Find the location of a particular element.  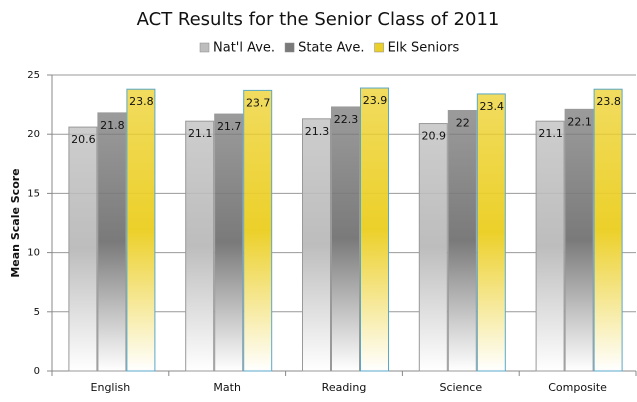

data-label: 23.7 is located at coordinates (258, 102).